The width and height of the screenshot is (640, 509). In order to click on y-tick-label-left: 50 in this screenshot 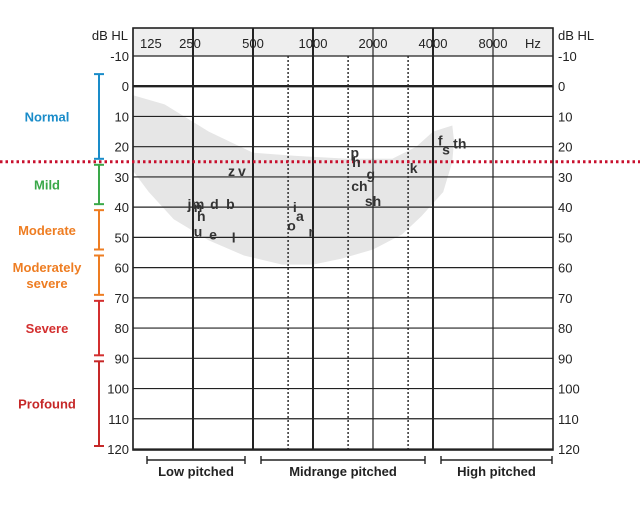, I will do `click(122, 237)`.